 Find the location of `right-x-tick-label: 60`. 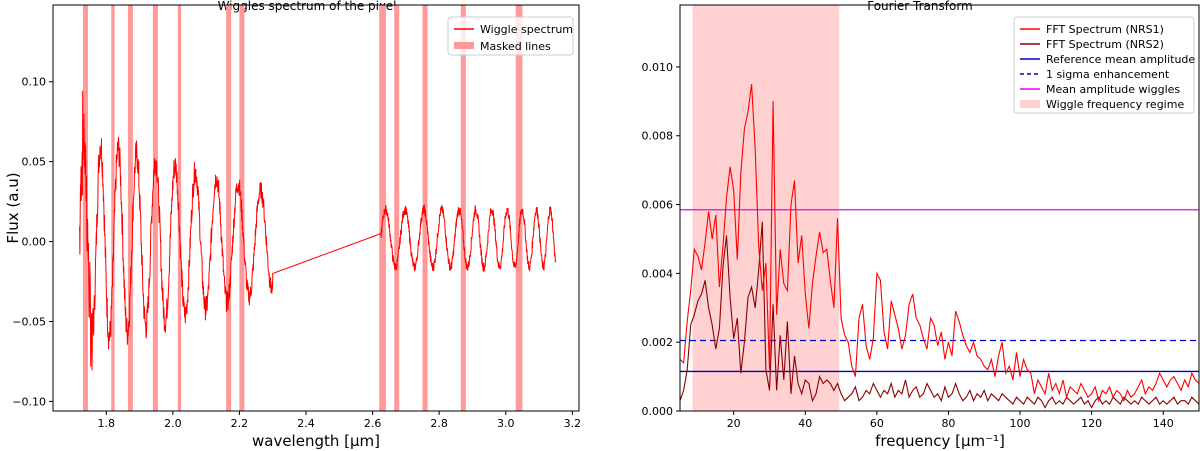

right-x-tick-label: 60 is located at coordinates (877, 423).